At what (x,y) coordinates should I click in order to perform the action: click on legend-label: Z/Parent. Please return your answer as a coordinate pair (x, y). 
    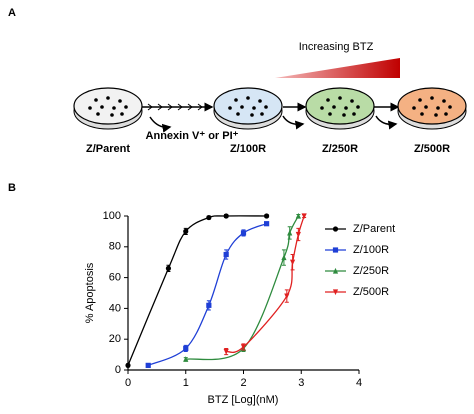
    Looking at the image, I should click on (374, 229).